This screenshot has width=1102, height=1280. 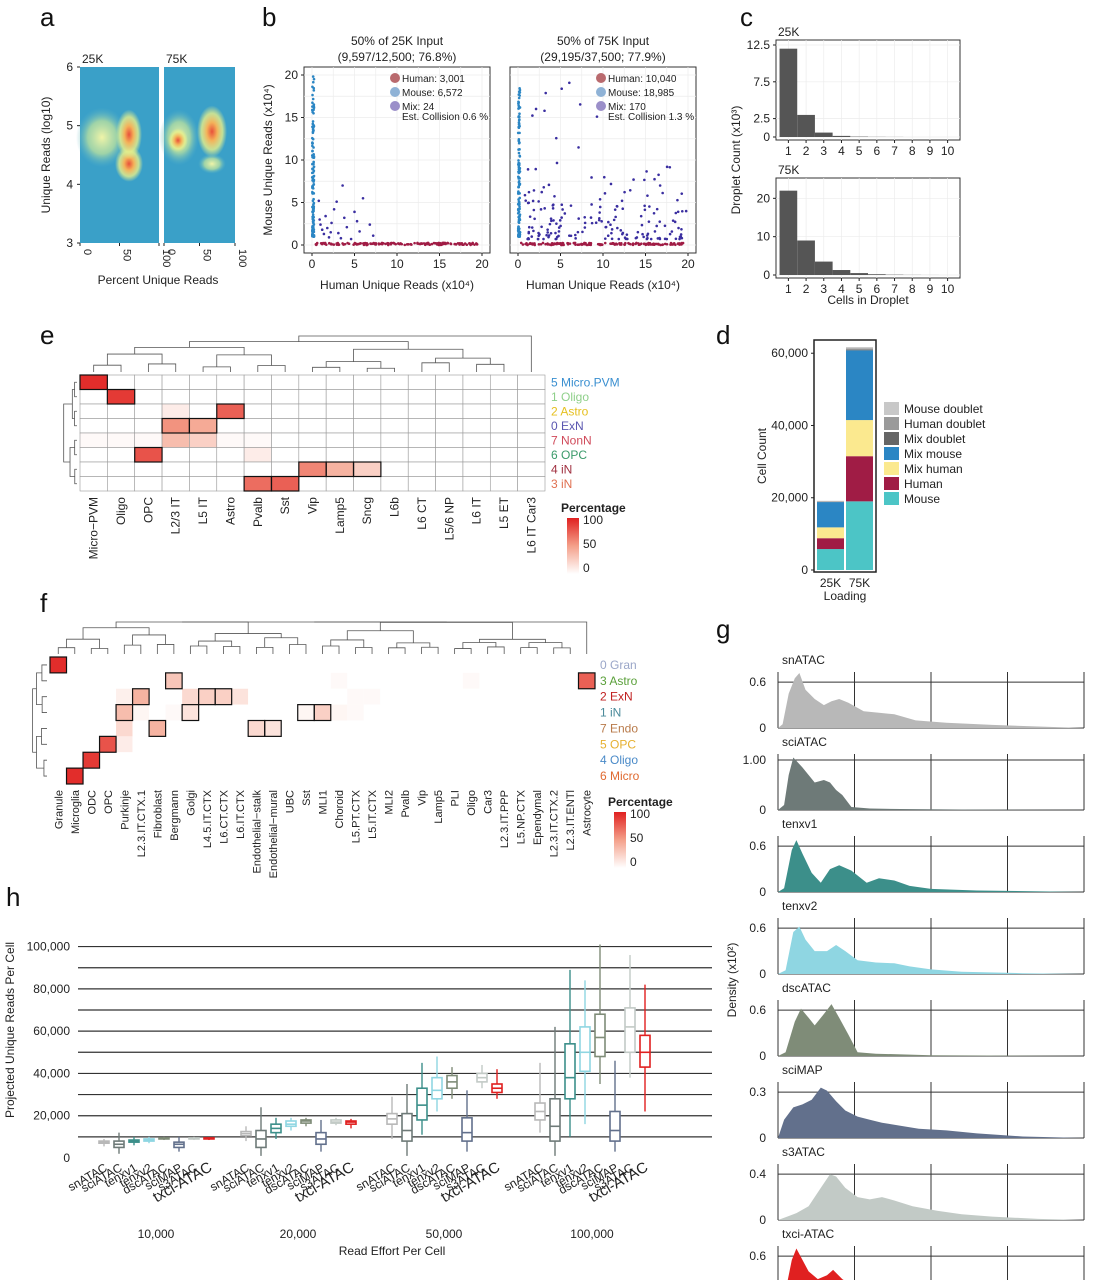 What do you see at coordinates (285, 505) in the screenshot?
I see `column-label: Sst` at bounding box center [285, 505].